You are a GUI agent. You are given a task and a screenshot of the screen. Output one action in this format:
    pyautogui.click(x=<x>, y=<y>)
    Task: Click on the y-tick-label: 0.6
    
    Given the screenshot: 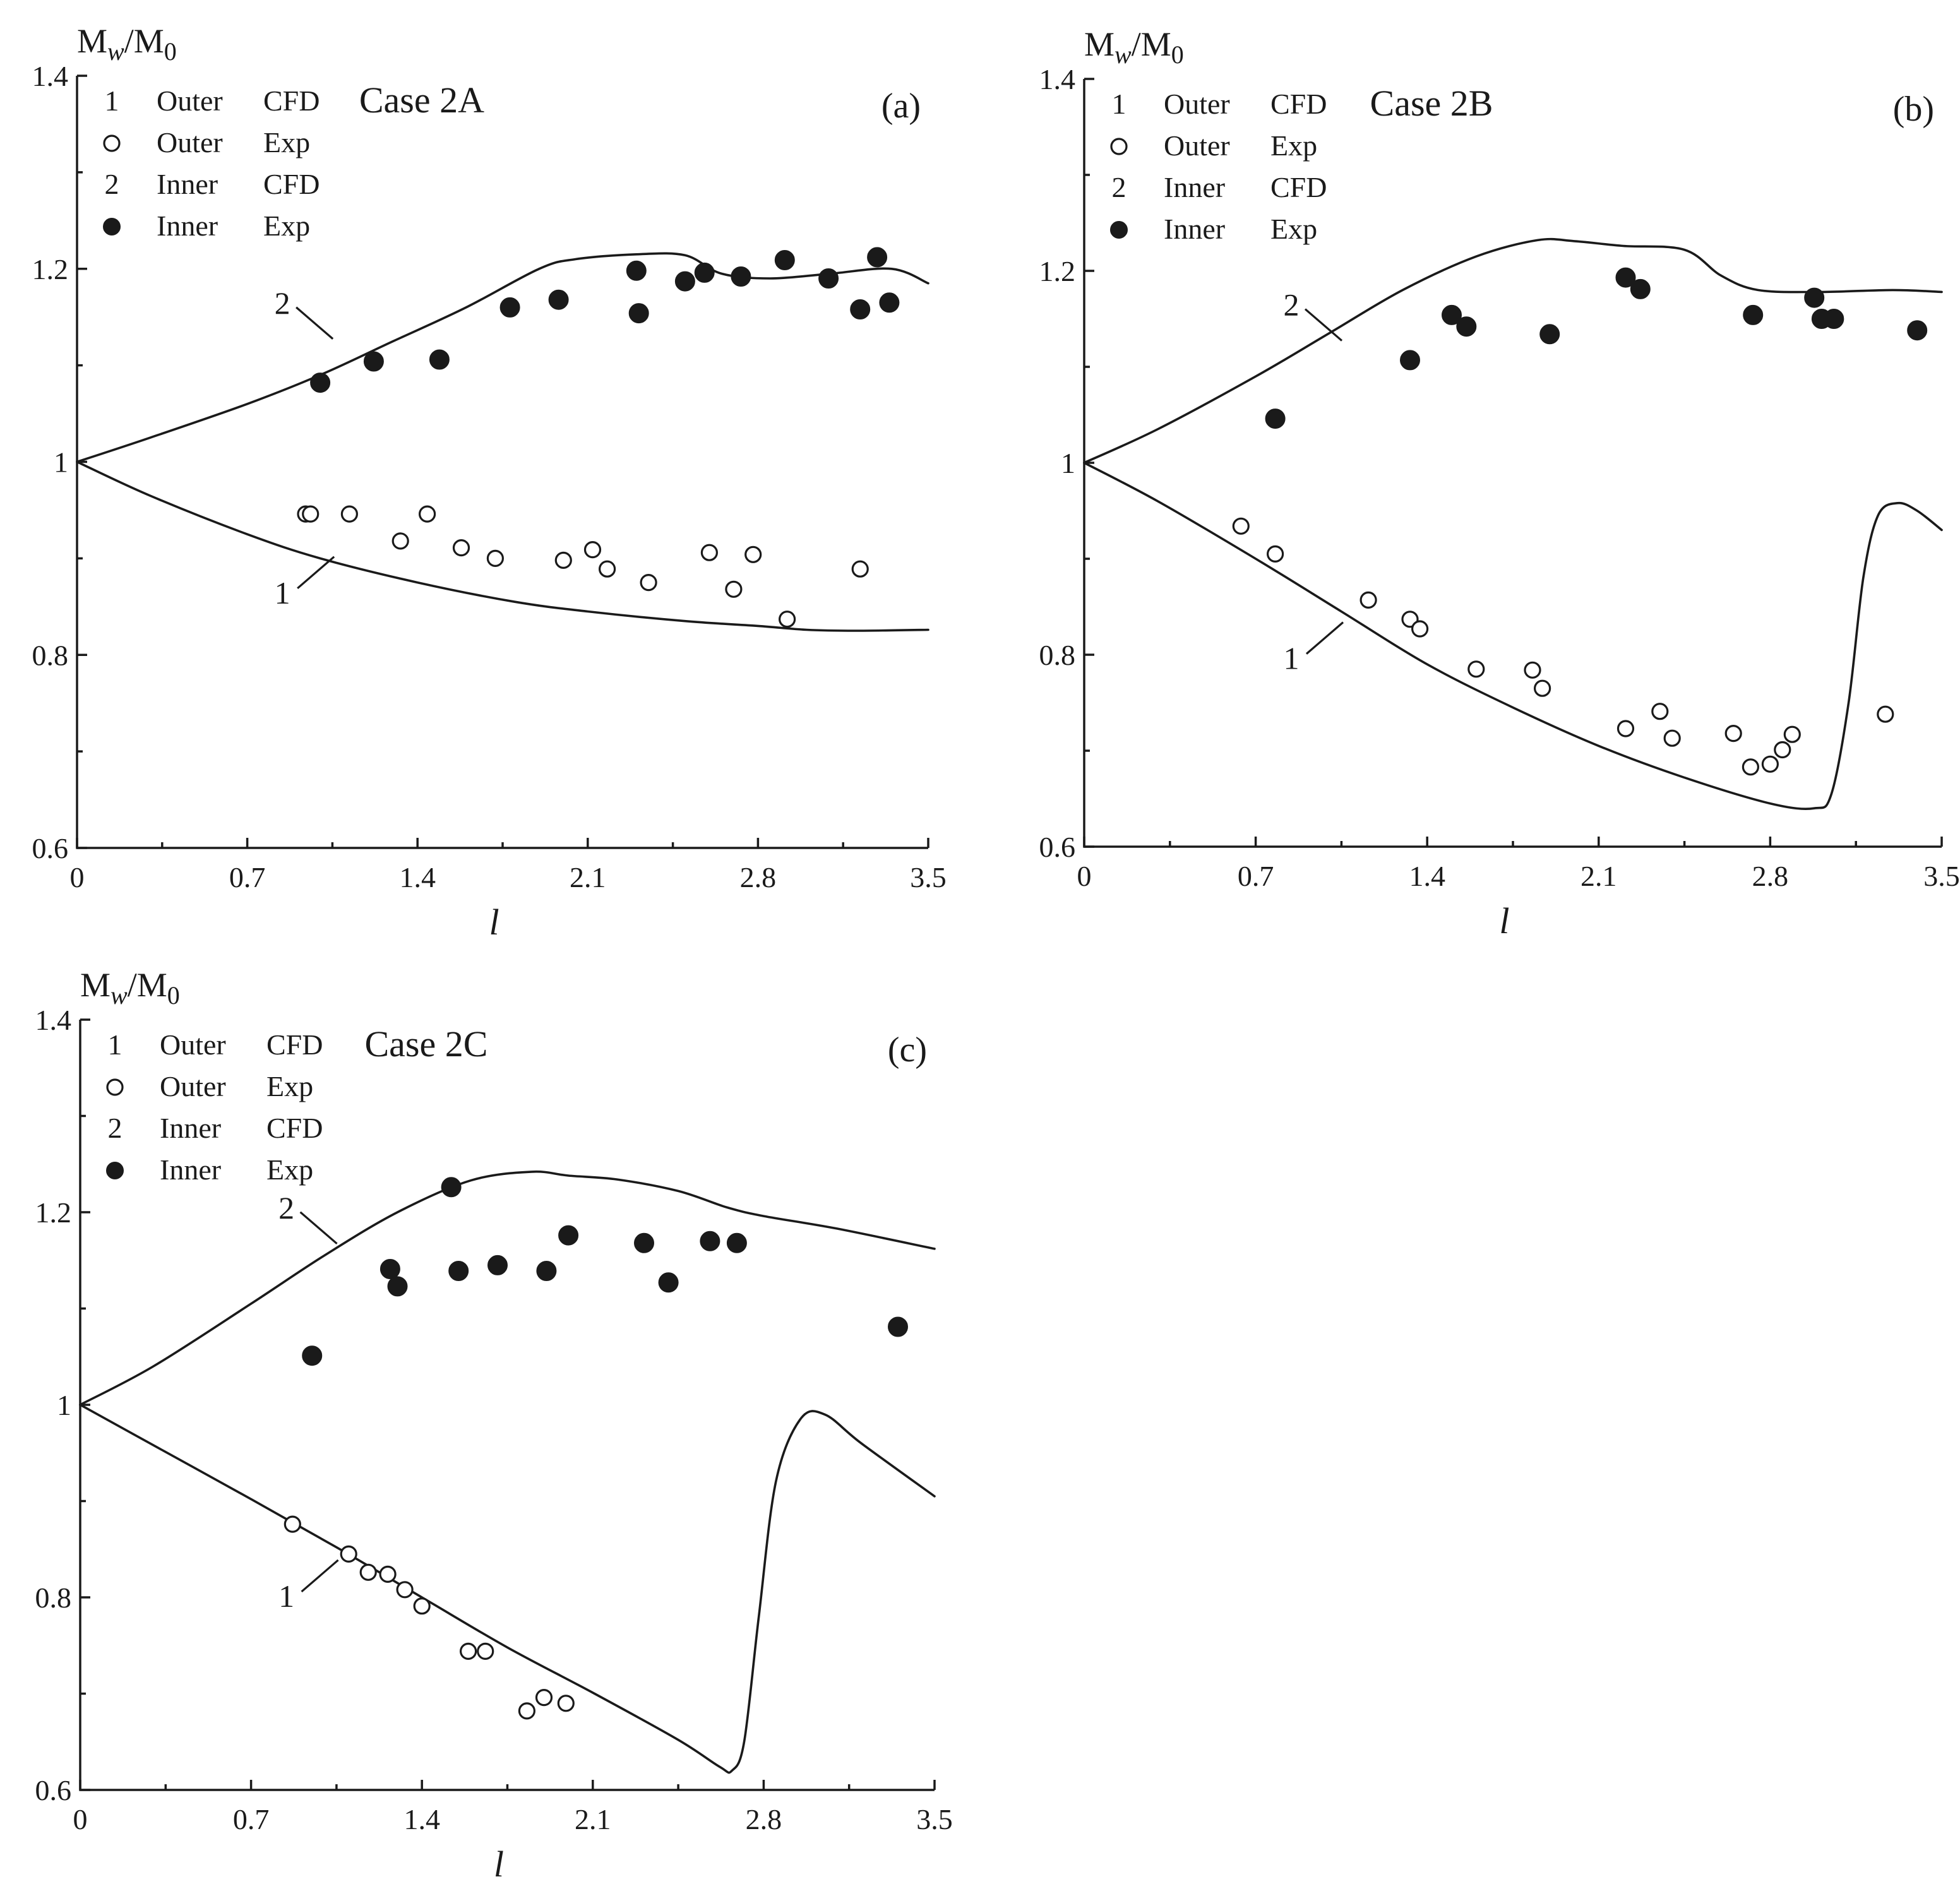 What is the action you would take?
    pyautogui.click(x=1057, y=847)
    